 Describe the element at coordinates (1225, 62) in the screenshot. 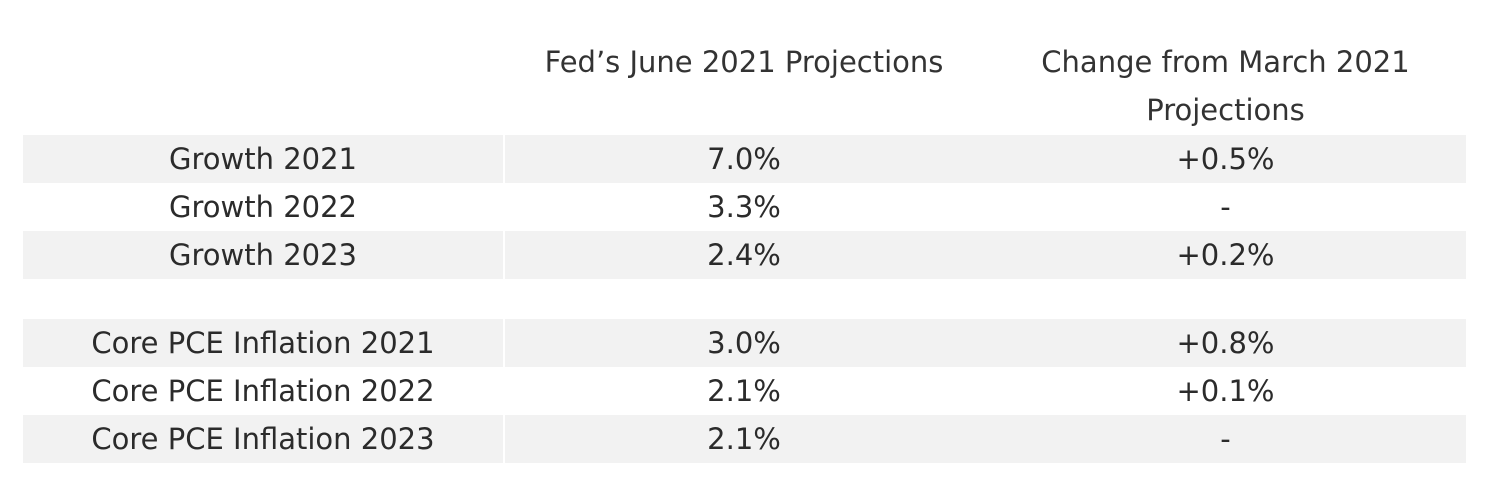

I see `header-change-line1: Change from March 2021` at that location.